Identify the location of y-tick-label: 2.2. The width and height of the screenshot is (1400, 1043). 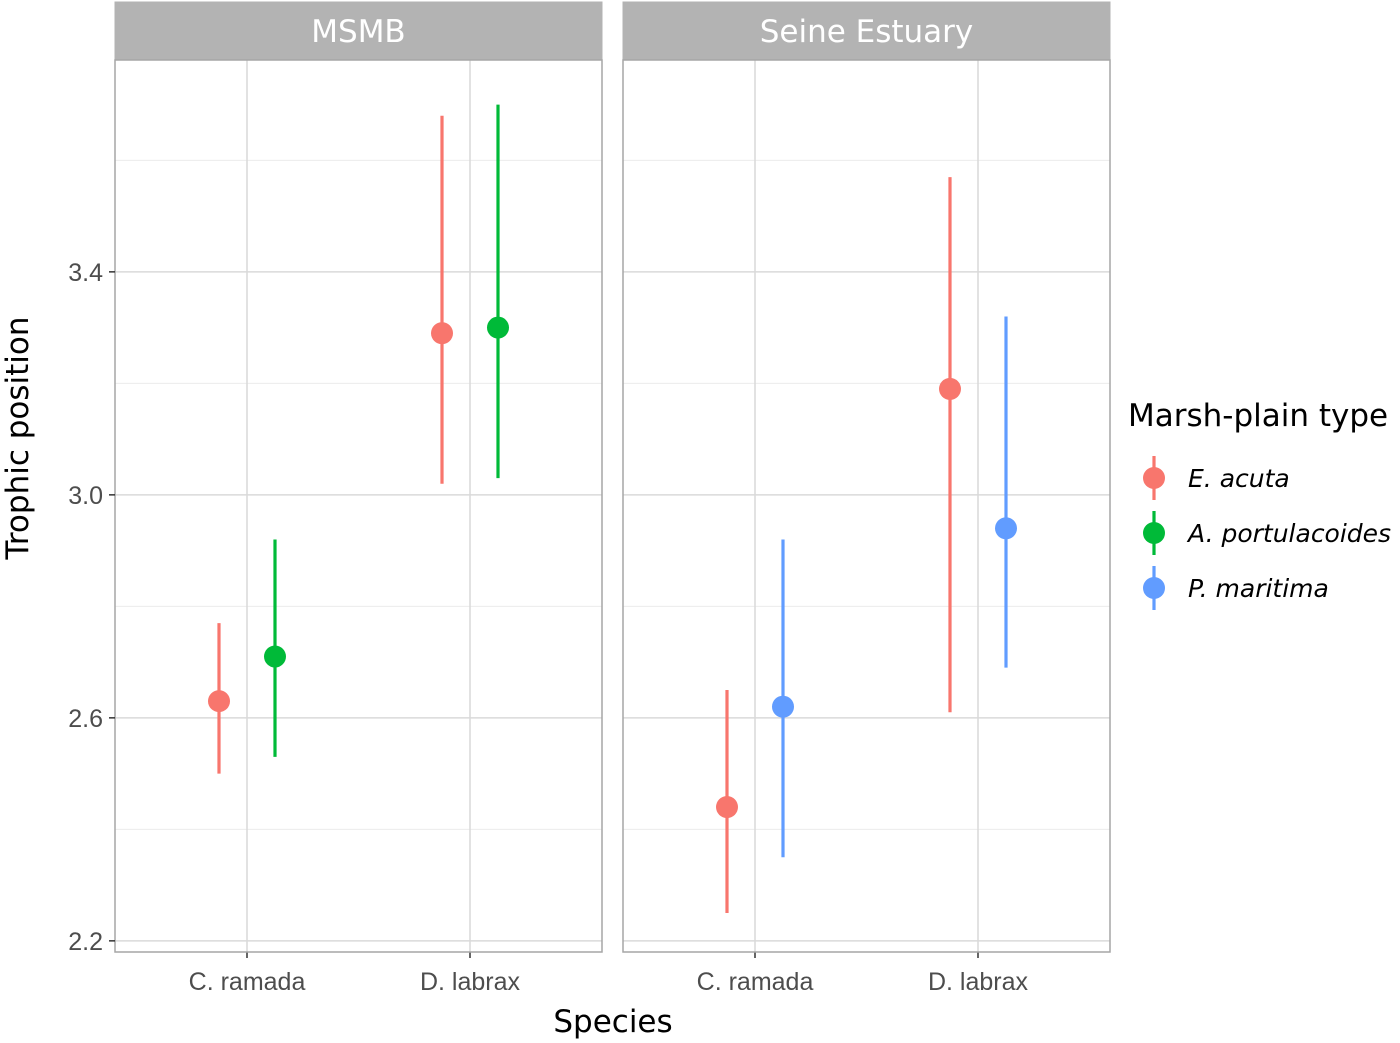
(85, 942).